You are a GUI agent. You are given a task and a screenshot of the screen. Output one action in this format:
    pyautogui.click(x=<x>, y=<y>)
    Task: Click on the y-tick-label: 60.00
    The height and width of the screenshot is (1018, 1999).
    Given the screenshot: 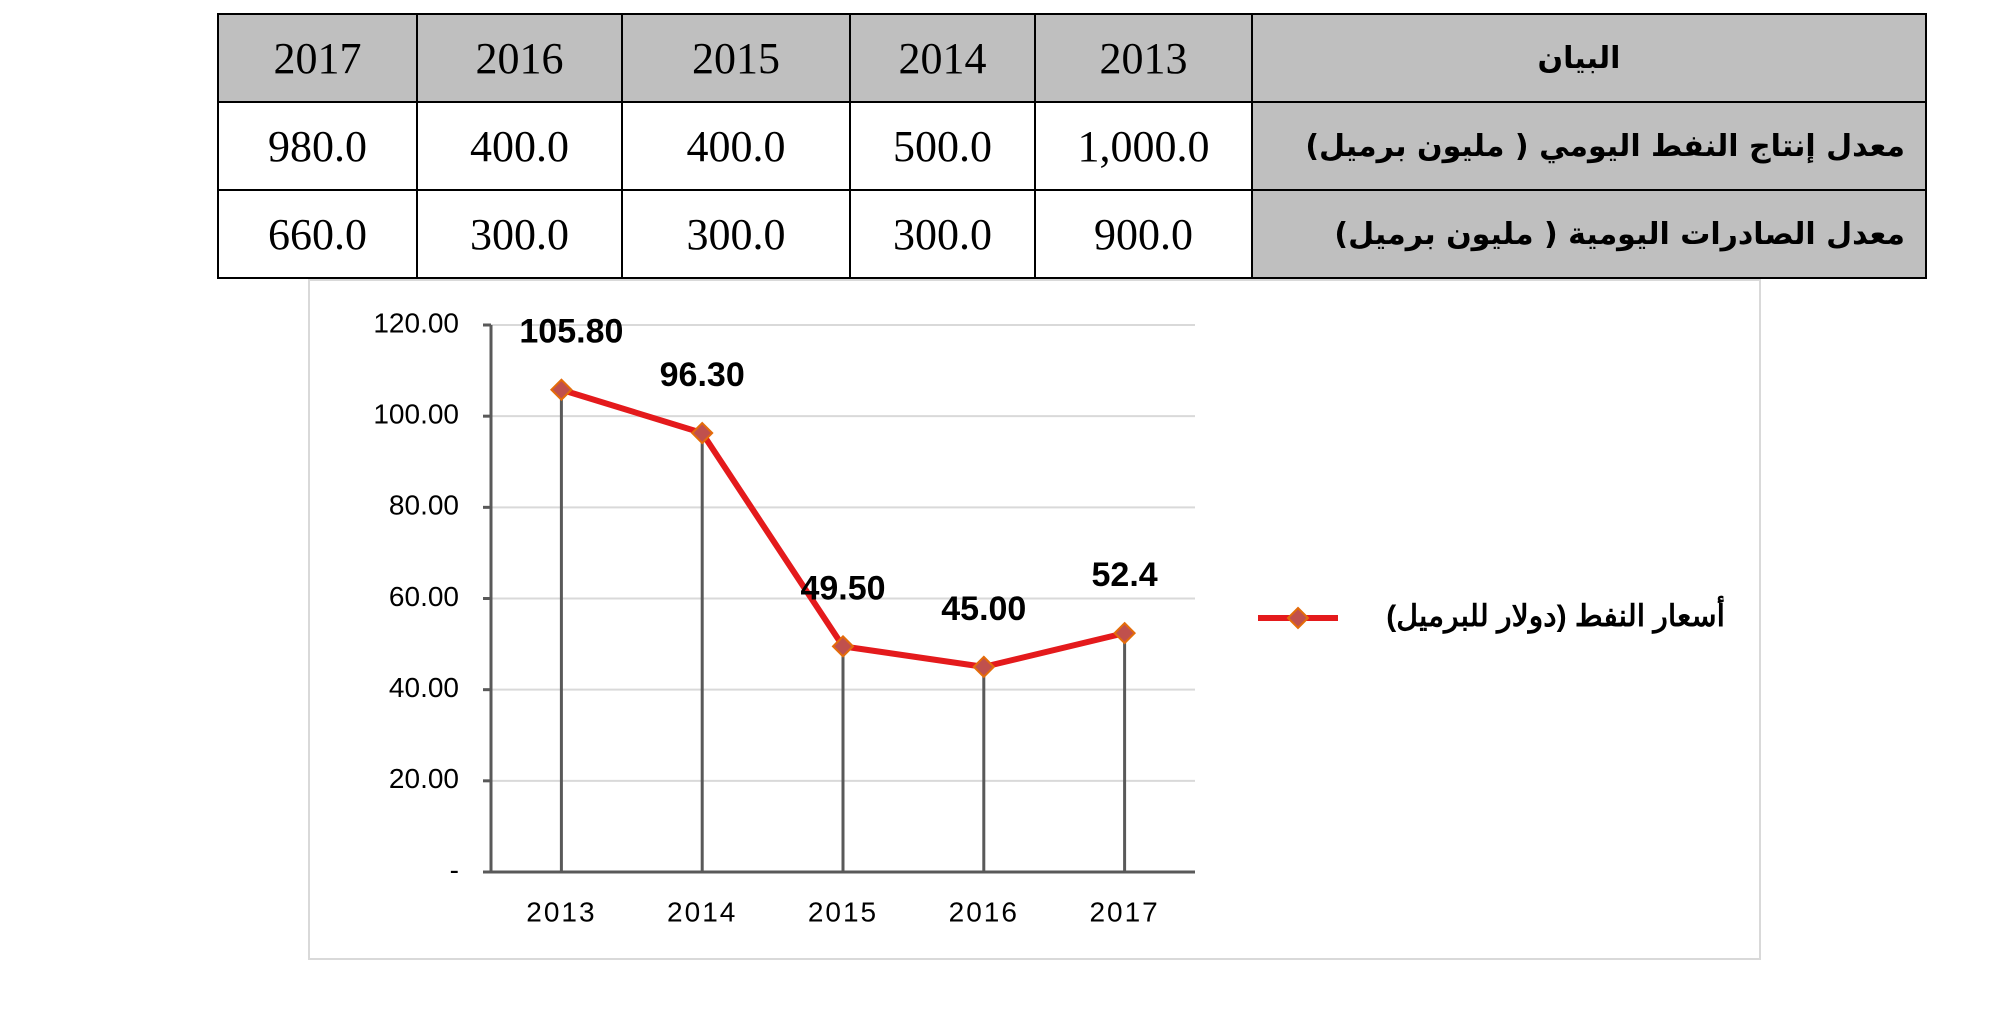 What is the action you would take?
    pyautogui.click(x=424, y=596)
    